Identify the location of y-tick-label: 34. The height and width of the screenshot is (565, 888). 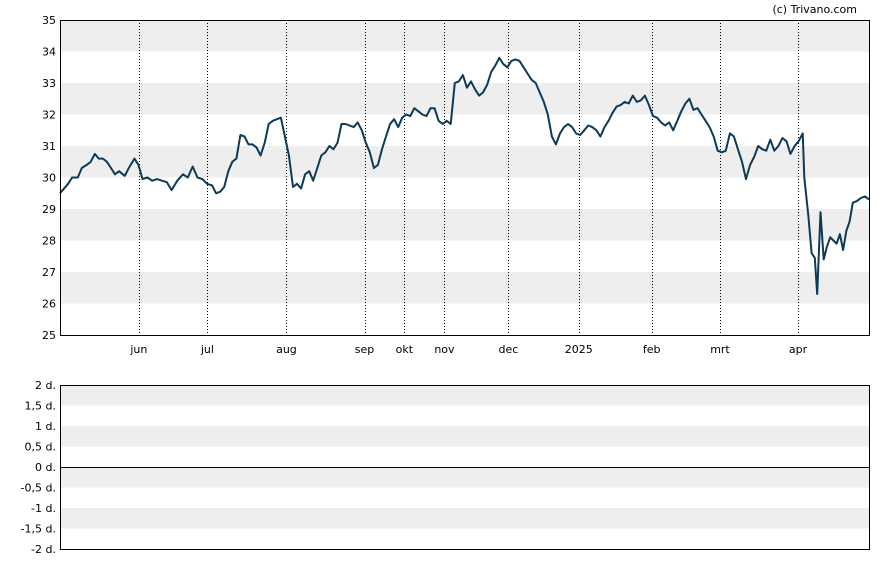
(49, 52).